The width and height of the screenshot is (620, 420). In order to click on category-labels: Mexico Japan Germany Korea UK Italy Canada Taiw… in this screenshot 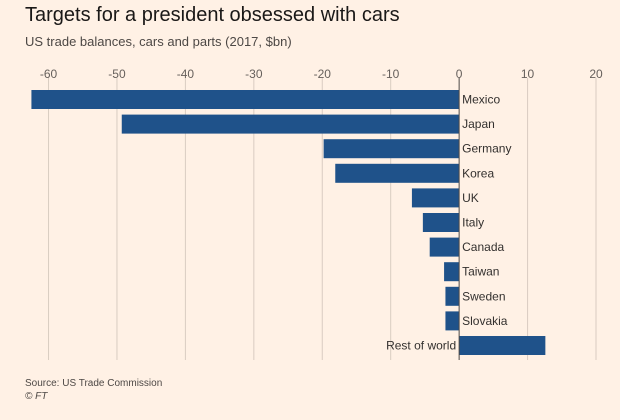, I will do `click(448, 223)`.